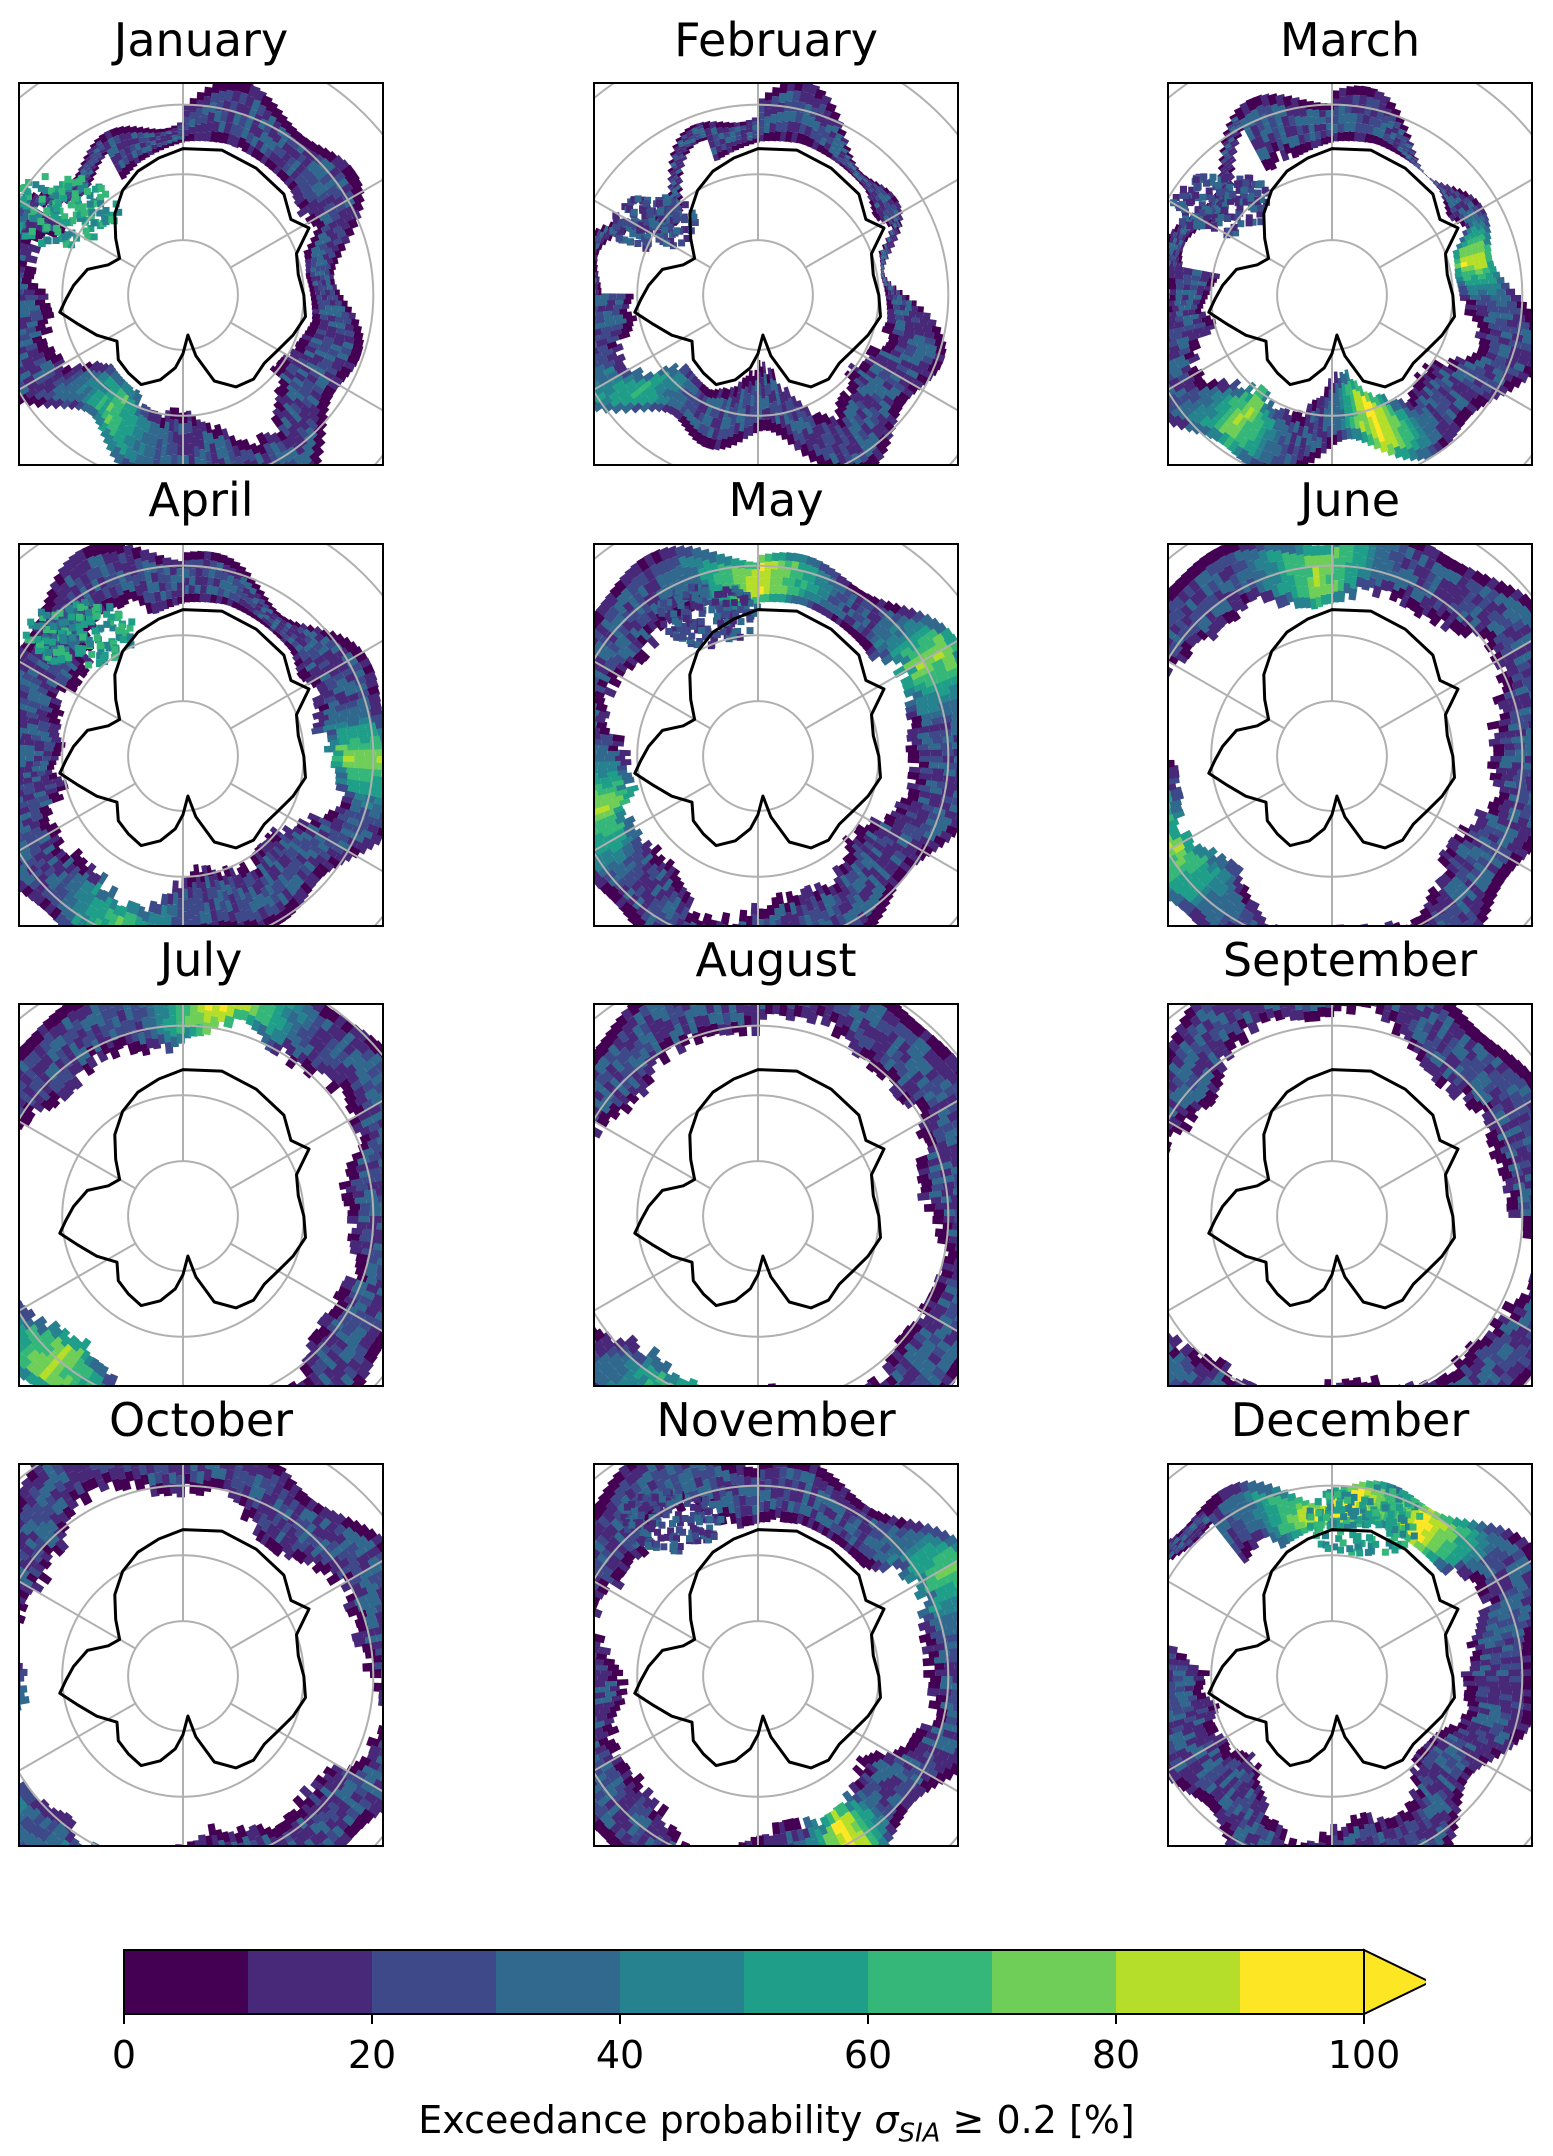  What do you see at coordinates (372, 2055) in the screenshot?
I see `colorbar-tick-label: 20` at bounding box center [372, 2055].